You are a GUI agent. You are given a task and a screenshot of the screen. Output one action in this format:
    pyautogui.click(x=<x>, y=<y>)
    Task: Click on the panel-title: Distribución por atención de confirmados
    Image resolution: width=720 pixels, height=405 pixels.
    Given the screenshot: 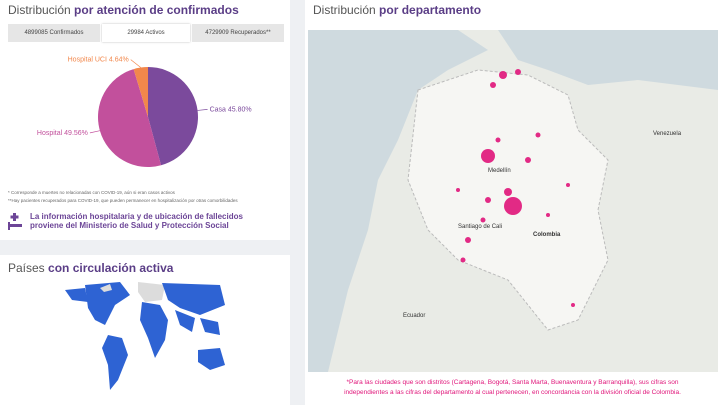 What is the action you would take?
    pyautogui.click(x=123, y=10)
    